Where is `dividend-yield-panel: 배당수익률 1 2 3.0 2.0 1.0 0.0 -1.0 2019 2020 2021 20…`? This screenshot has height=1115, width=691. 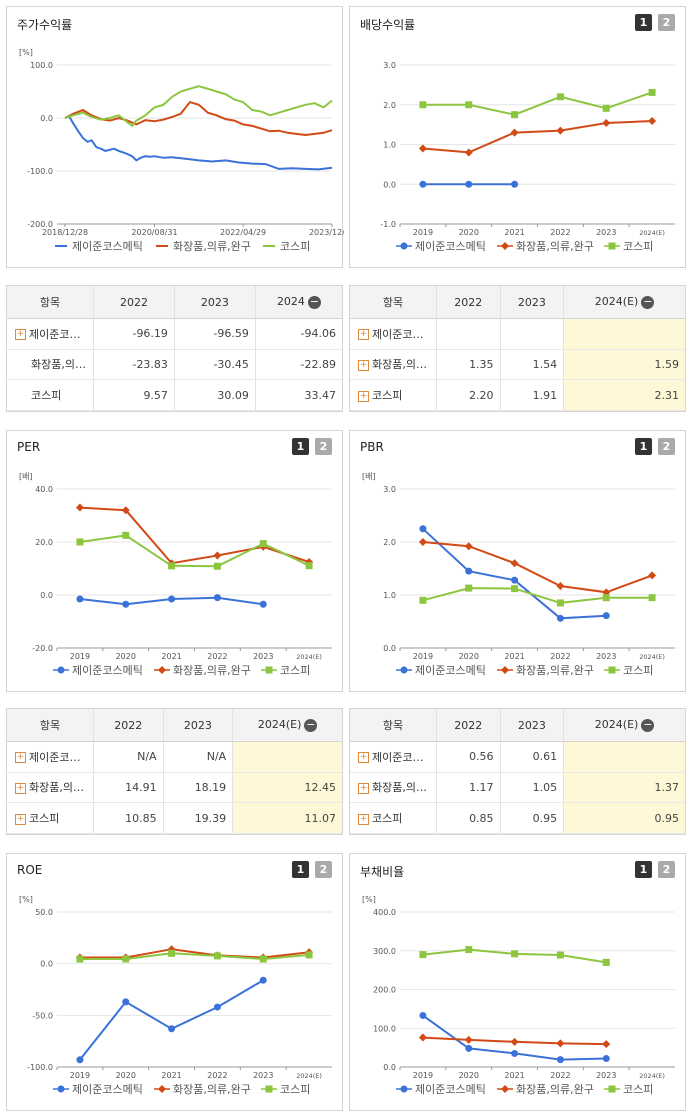 dividend-yield-panel: 배당수익률 1 2 3.0 2.0 1.0 0.0 -1.0 2019 2020 2021 20… is located at coordinates (517, 137).